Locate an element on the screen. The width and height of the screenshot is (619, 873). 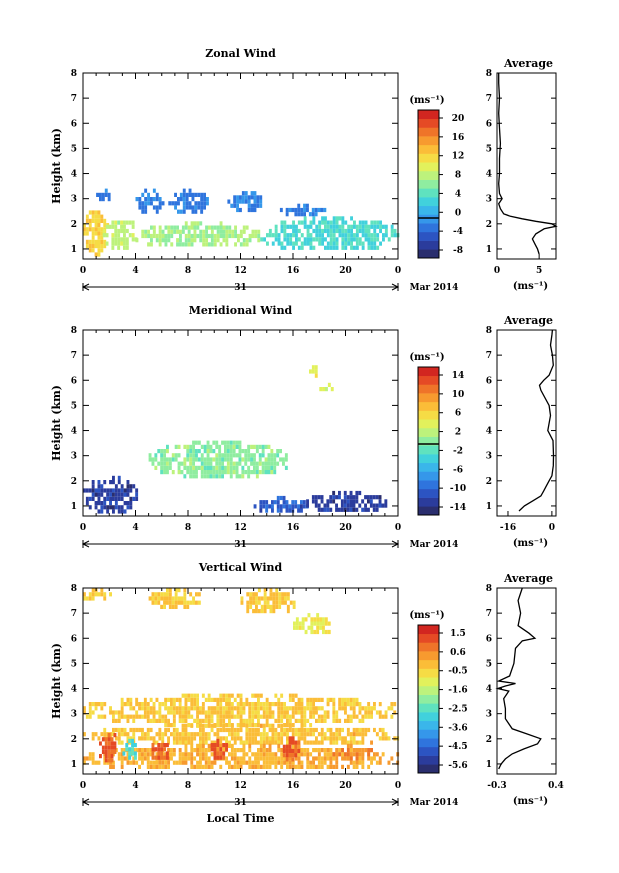
x-tick-label: 0 is located at coordinates (398, 786).